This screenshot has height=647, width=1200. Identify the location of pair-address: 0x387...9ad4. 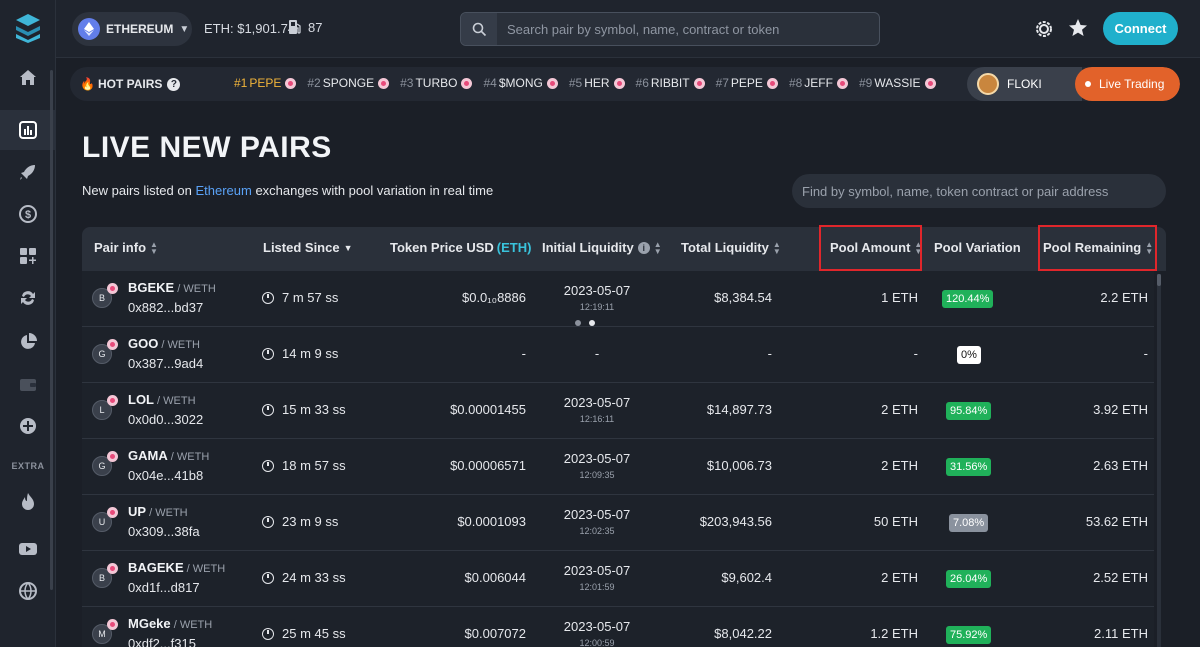
(166, 363).